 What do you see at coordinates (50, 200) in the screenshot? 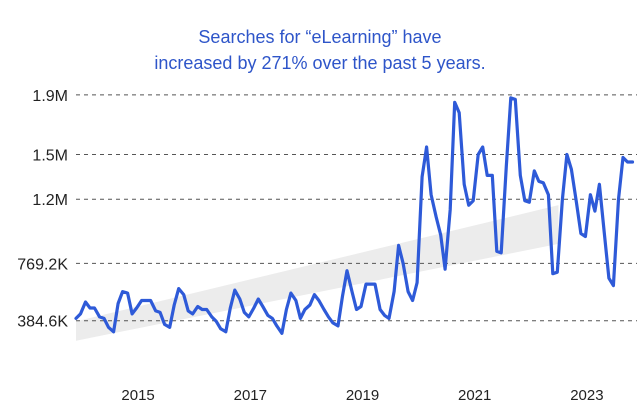
I see `y-tick-label: 1.2M` at bounding box center [50, 200].